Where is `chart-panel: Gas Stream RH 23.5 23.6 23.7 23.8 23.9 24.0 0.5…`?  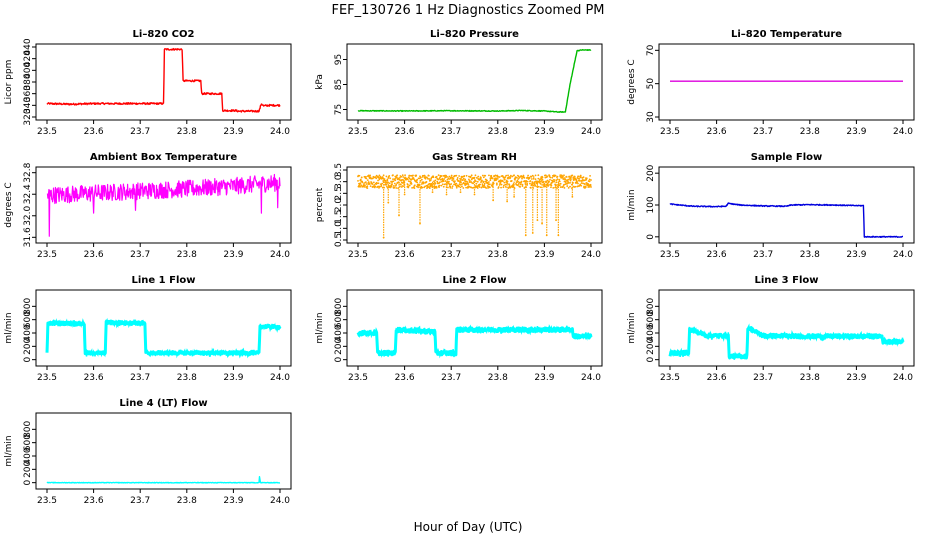 chart-panel: Gas Stream RH 23.5 23.6 23.7 23.8 23.9 24.0 0.5… is located at coordinates (459, 206).